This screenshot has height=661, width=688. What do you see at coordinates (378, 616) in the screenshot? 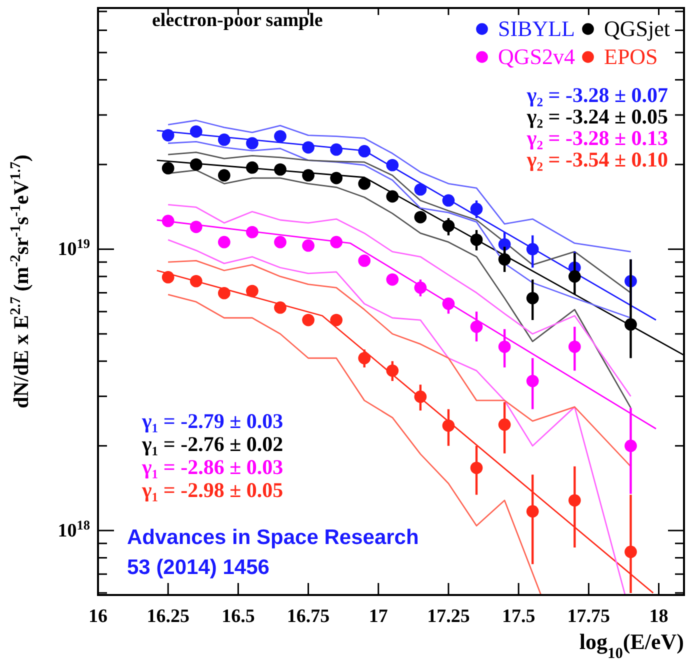
I see `x-tick-label: 17` at bounding box center [378, 616].